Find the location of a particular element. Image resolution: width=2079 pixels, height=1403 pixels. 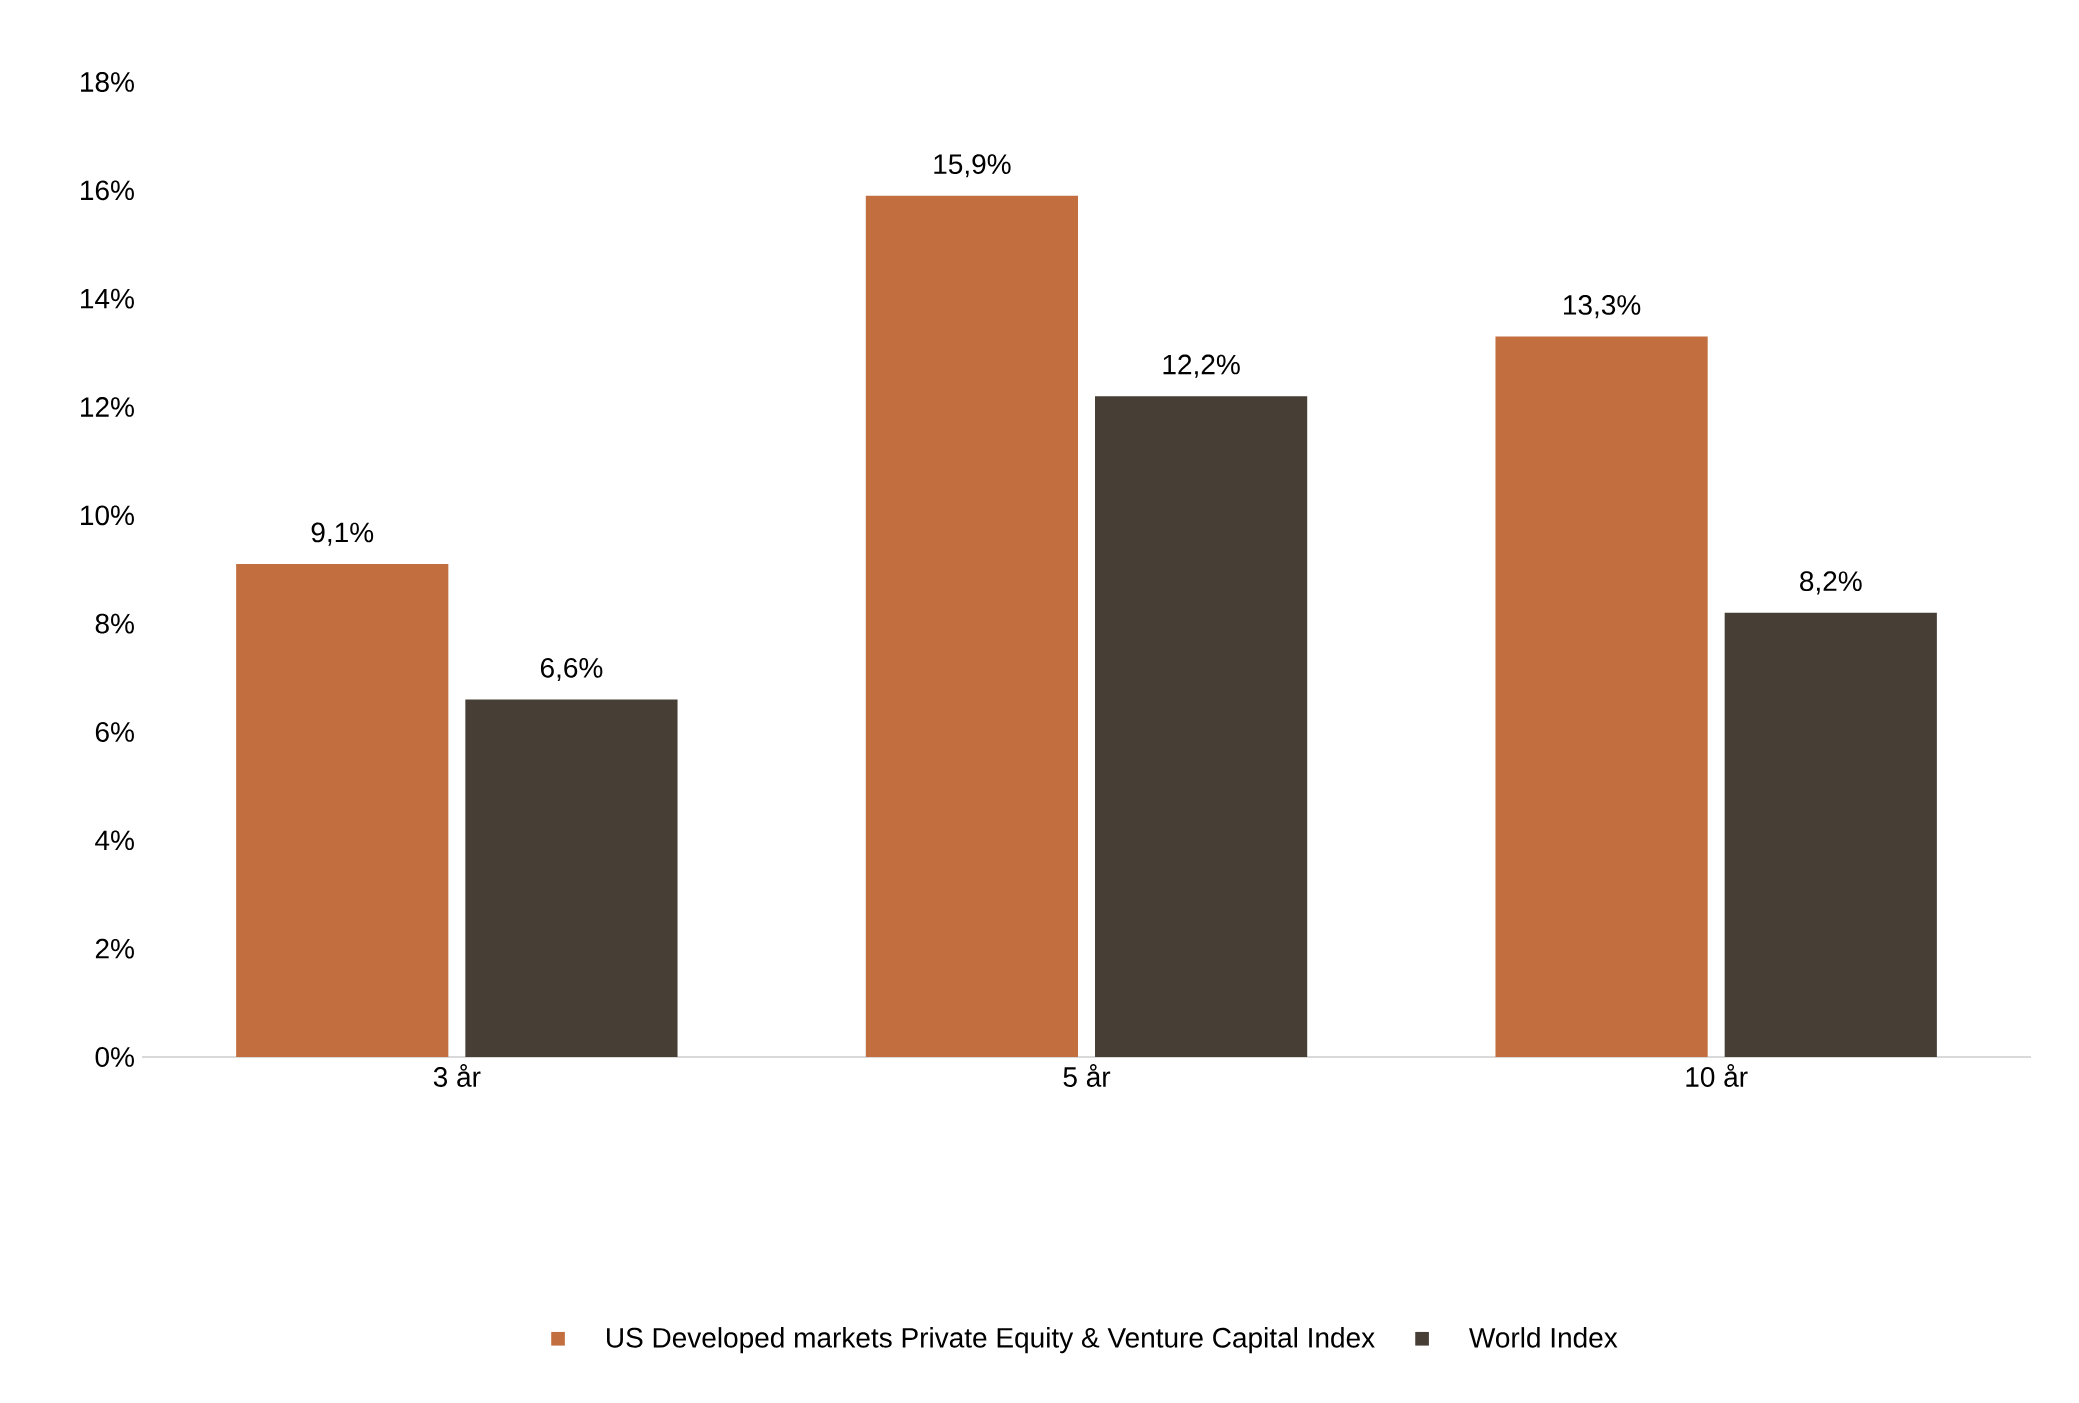

y-tick-label: 14% is located at coordinates (107, 298).